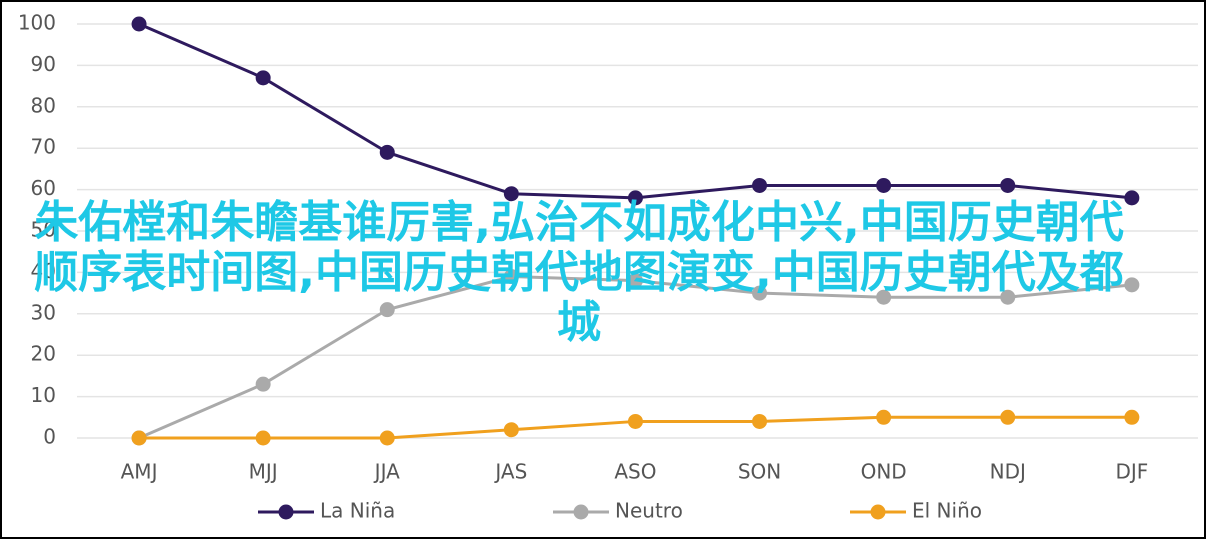 The image size is (1206, 539). Describe the element at coordinates (43, 354) in the screenshot. I see `y-tick-label: 20` at that location.